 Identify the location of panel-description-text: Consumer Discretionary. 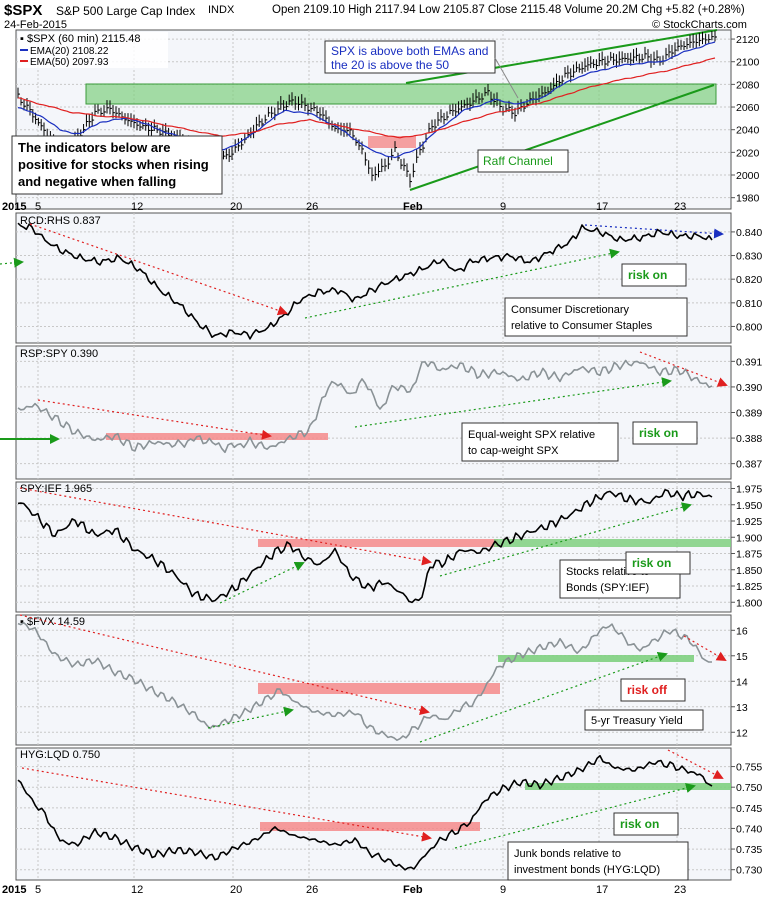
(570, 310).